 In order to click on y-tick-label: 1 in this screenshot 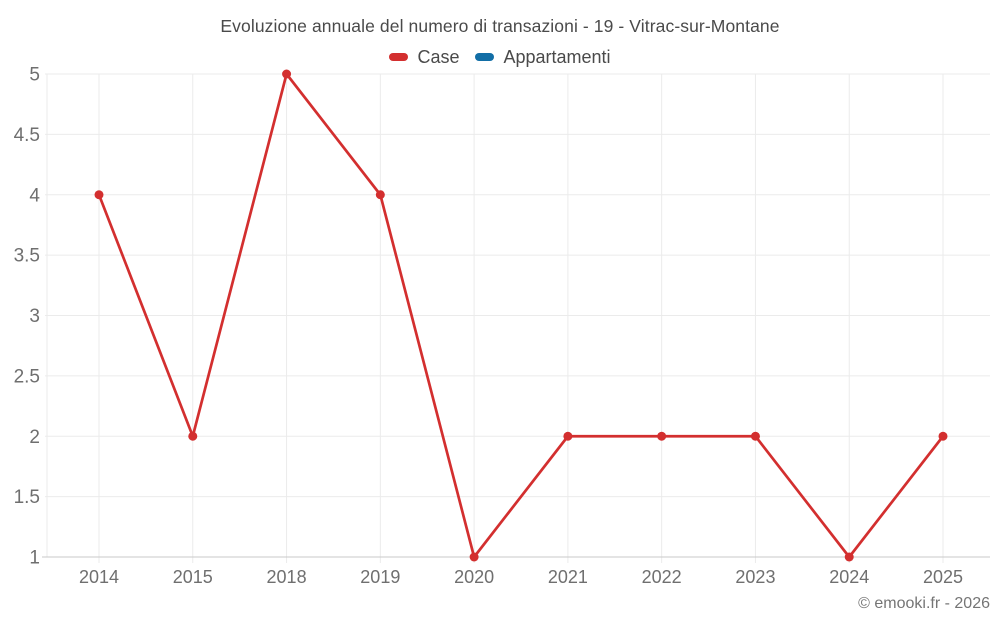, I will do `click(34, 558)`.